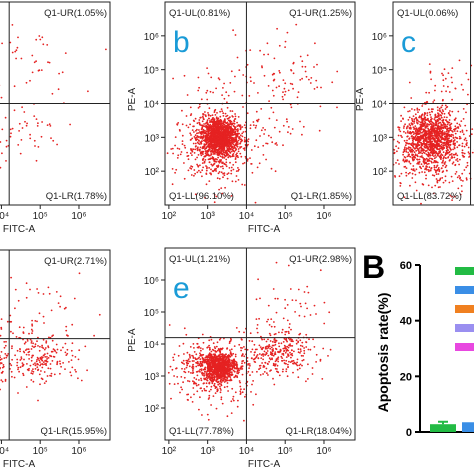 This screenshot has height=474, width=474. I want to click on y-tick-label: 10², so click(380, 172).